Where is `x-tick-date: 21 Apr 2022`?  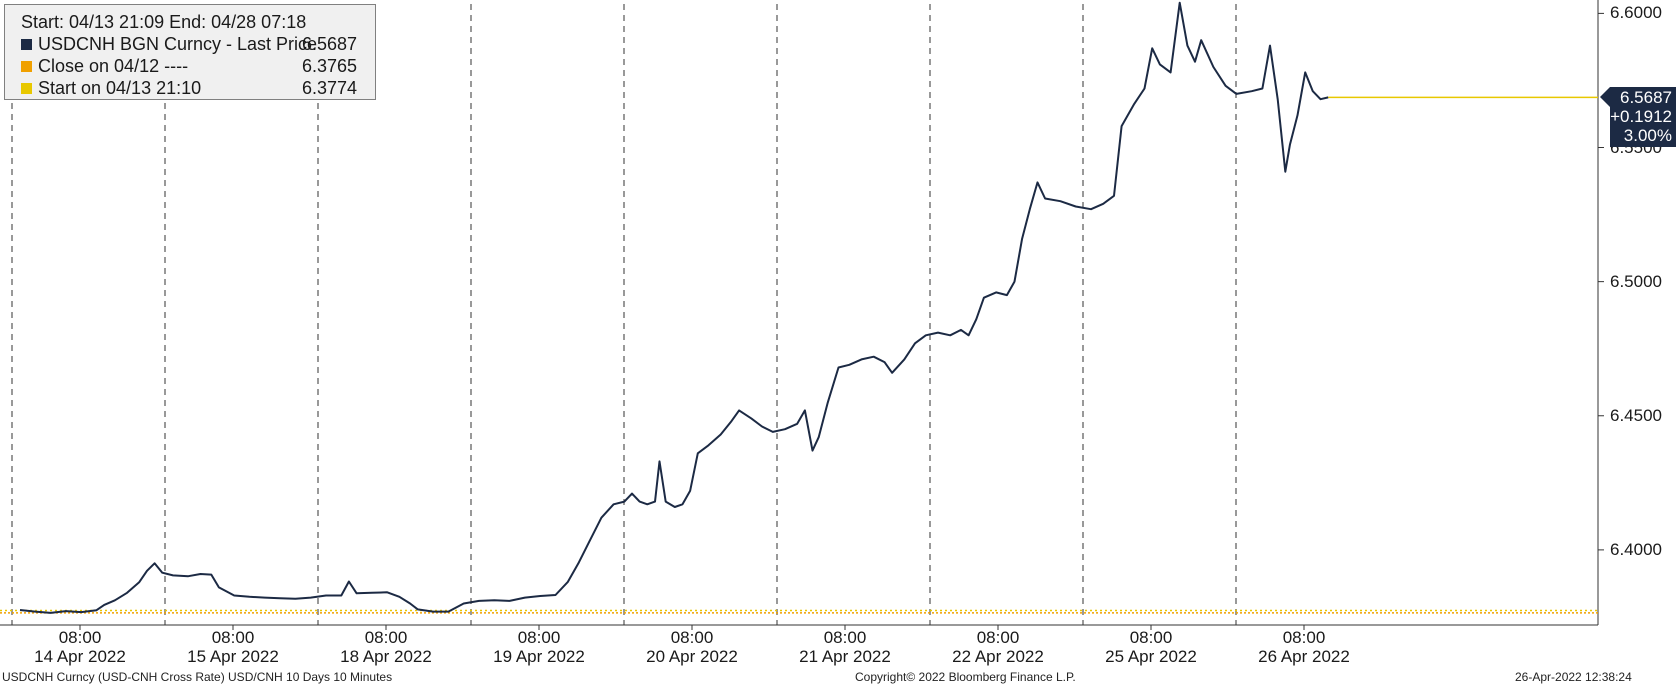
x-tick-date: 21 Apr 2022 is located at coordinates (845, 656).